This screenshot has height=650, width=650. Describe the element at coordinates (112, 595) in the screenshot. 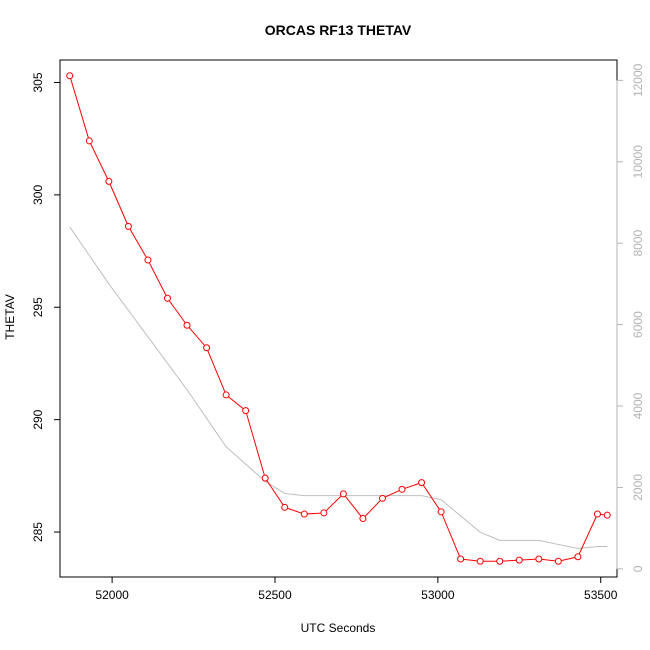

I see `x-tick-label: 52000` at that location.